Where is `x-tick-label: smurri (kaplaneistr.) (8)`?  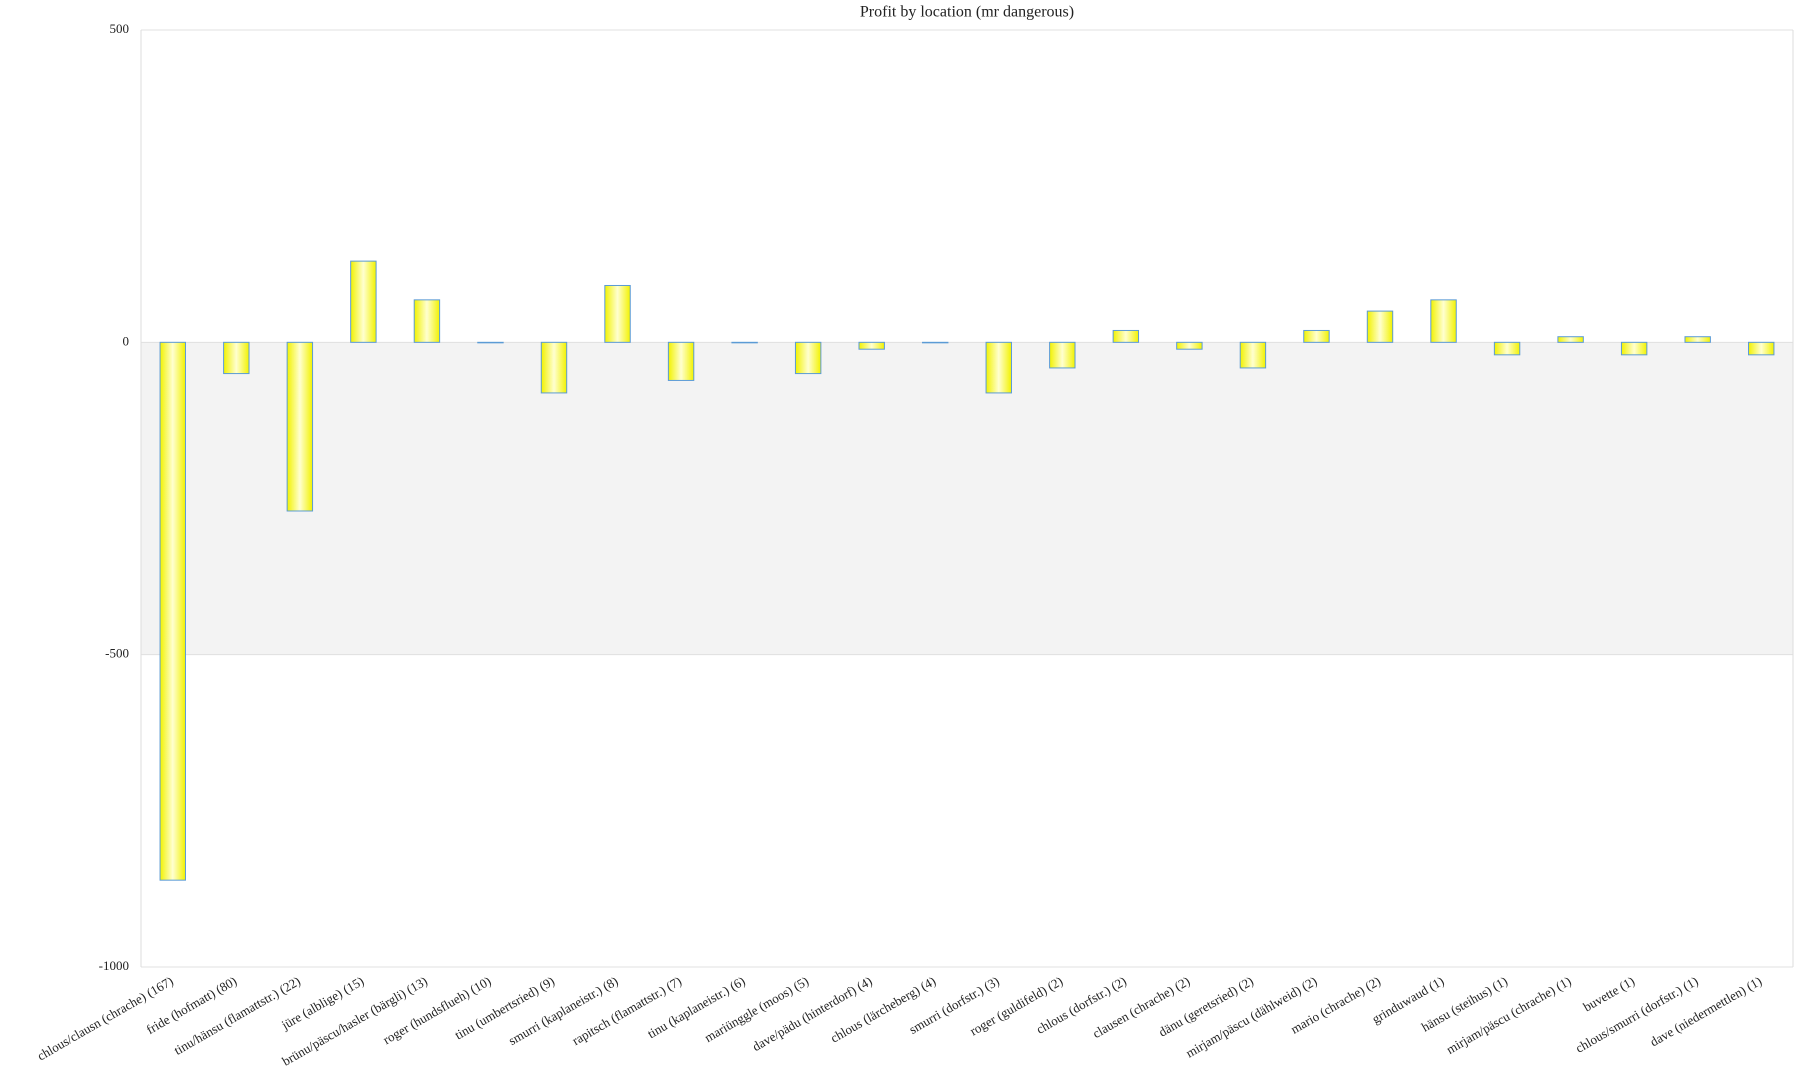 x-tick-label: smurri (kaplaneistr.) (8) is located at coordinates (563, 1010).